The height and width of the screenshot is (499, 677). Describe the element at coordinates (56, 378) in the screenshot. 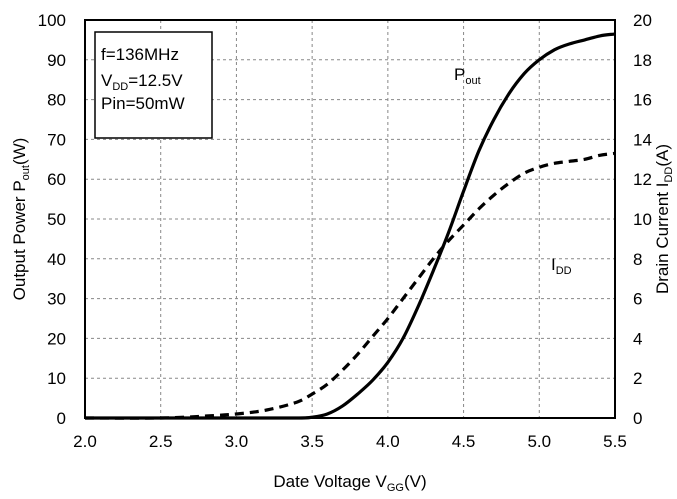

I see `y-left-tick-label: 10` at that location.